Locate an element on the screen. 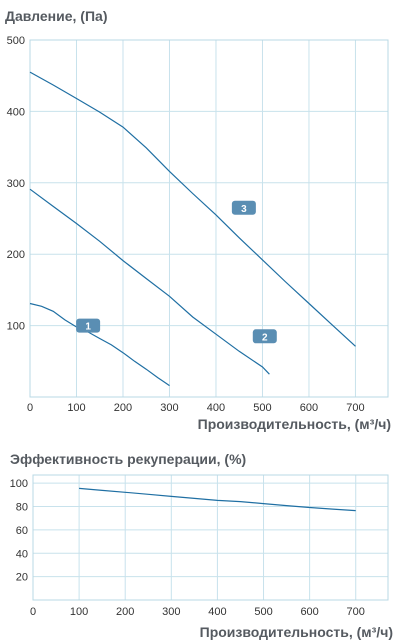 The height and width of the screenshot is (643, 403). pressure-chart-title: Давление, (Па) is located at coordinates (56, 16).